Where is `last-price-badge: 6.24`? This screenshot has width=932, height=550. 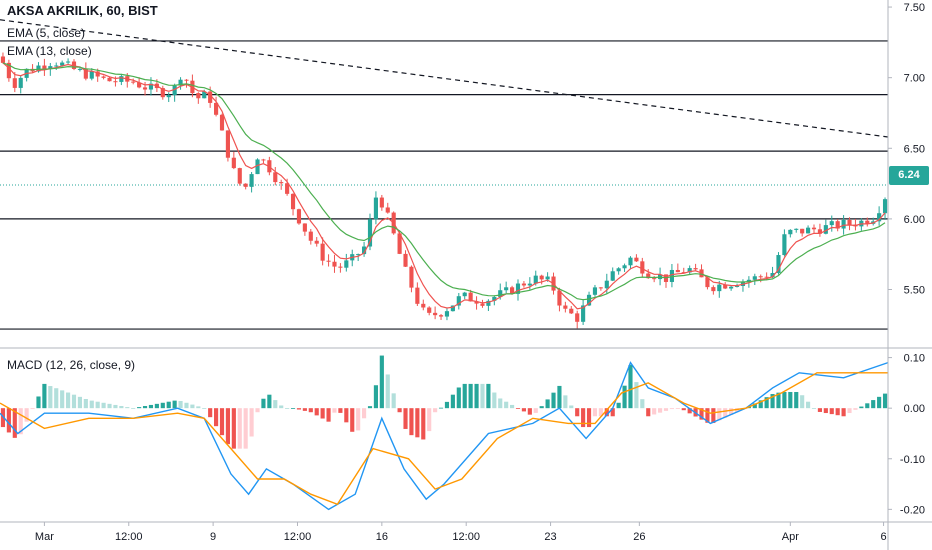 last-price-badge: 6.24 is located at coordinates (909, 175).